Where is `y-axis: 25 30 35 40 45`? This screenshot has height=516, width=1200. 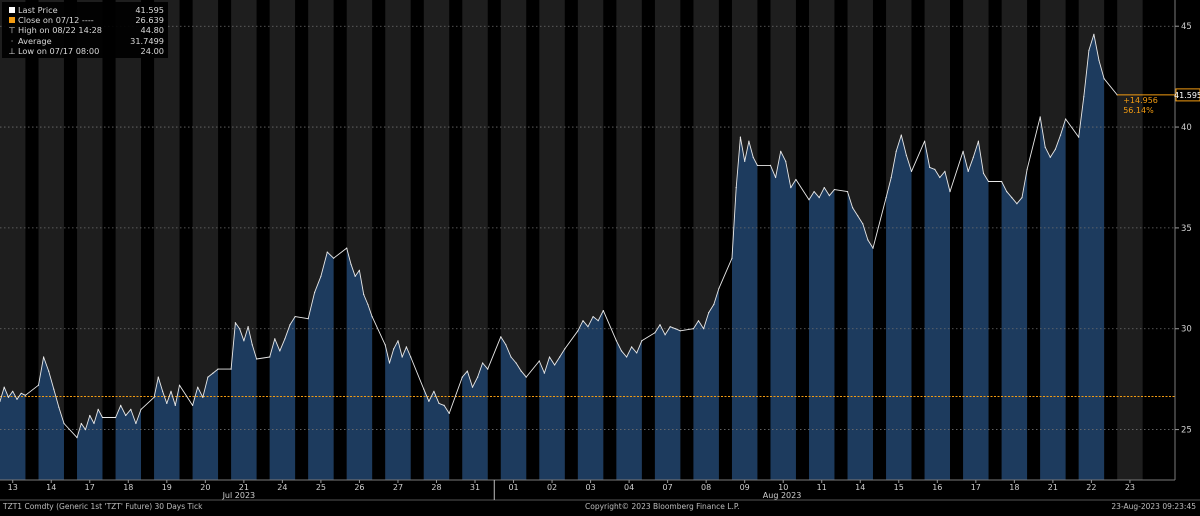 y-axis: 25 30 35 40 45 is located at coordinates (1183, 240).